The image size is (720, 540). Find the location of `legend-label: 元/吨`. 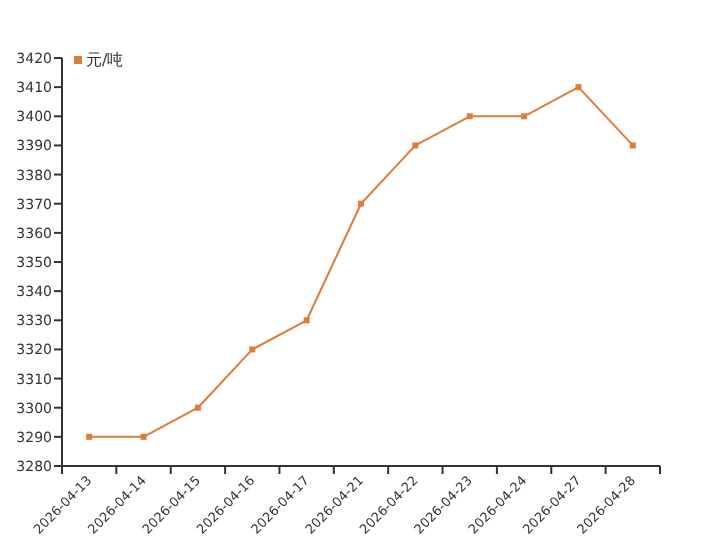

legend-label: 元/吨 is located at coordinates (105, 60).